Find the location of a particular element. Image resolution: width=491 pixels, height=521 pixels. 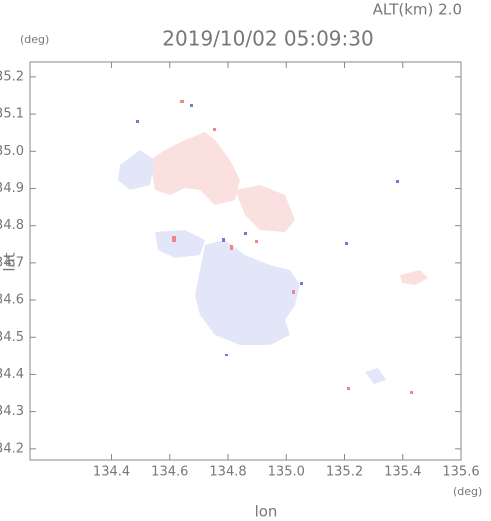

y-tick-label: 34.6 is located at coordinates (12, 300).